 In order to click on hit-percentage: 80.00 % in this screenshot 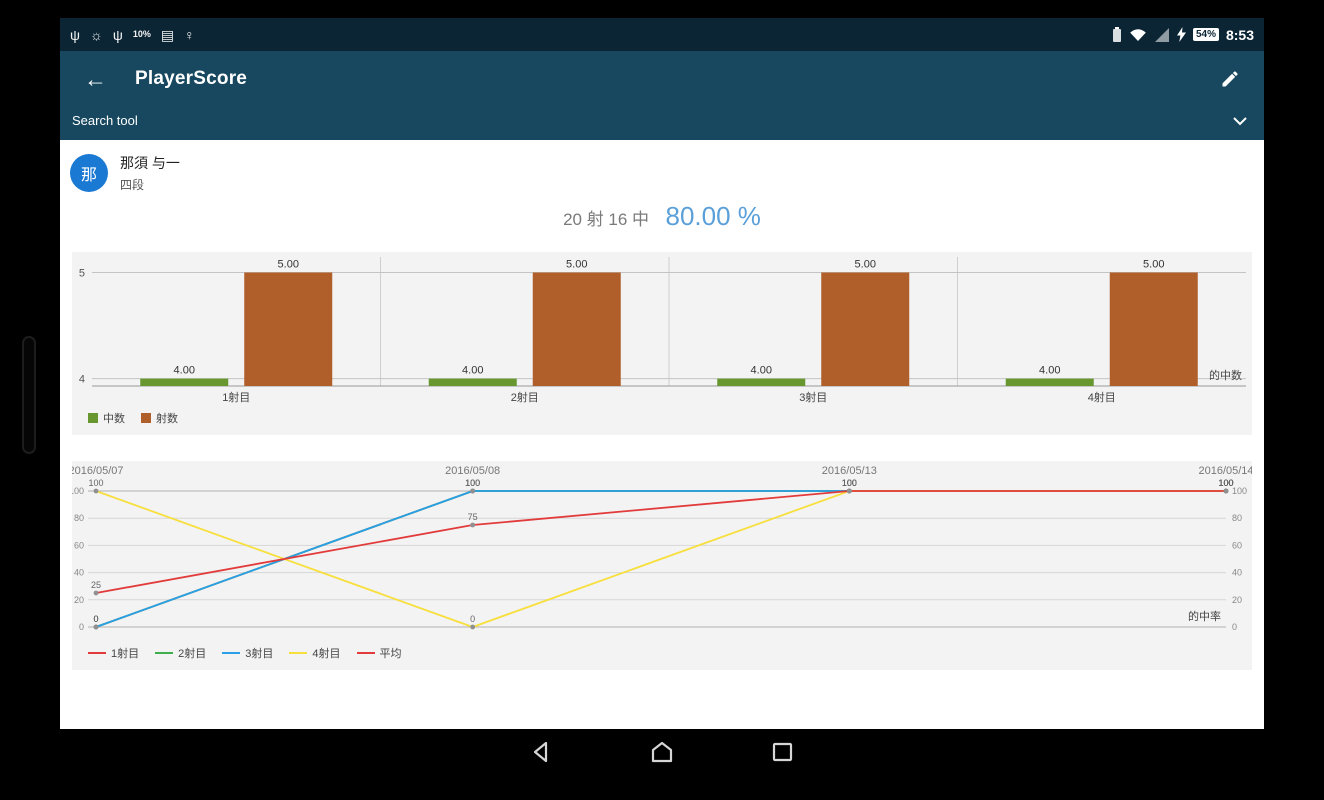, I will do `click(713, 216)`.